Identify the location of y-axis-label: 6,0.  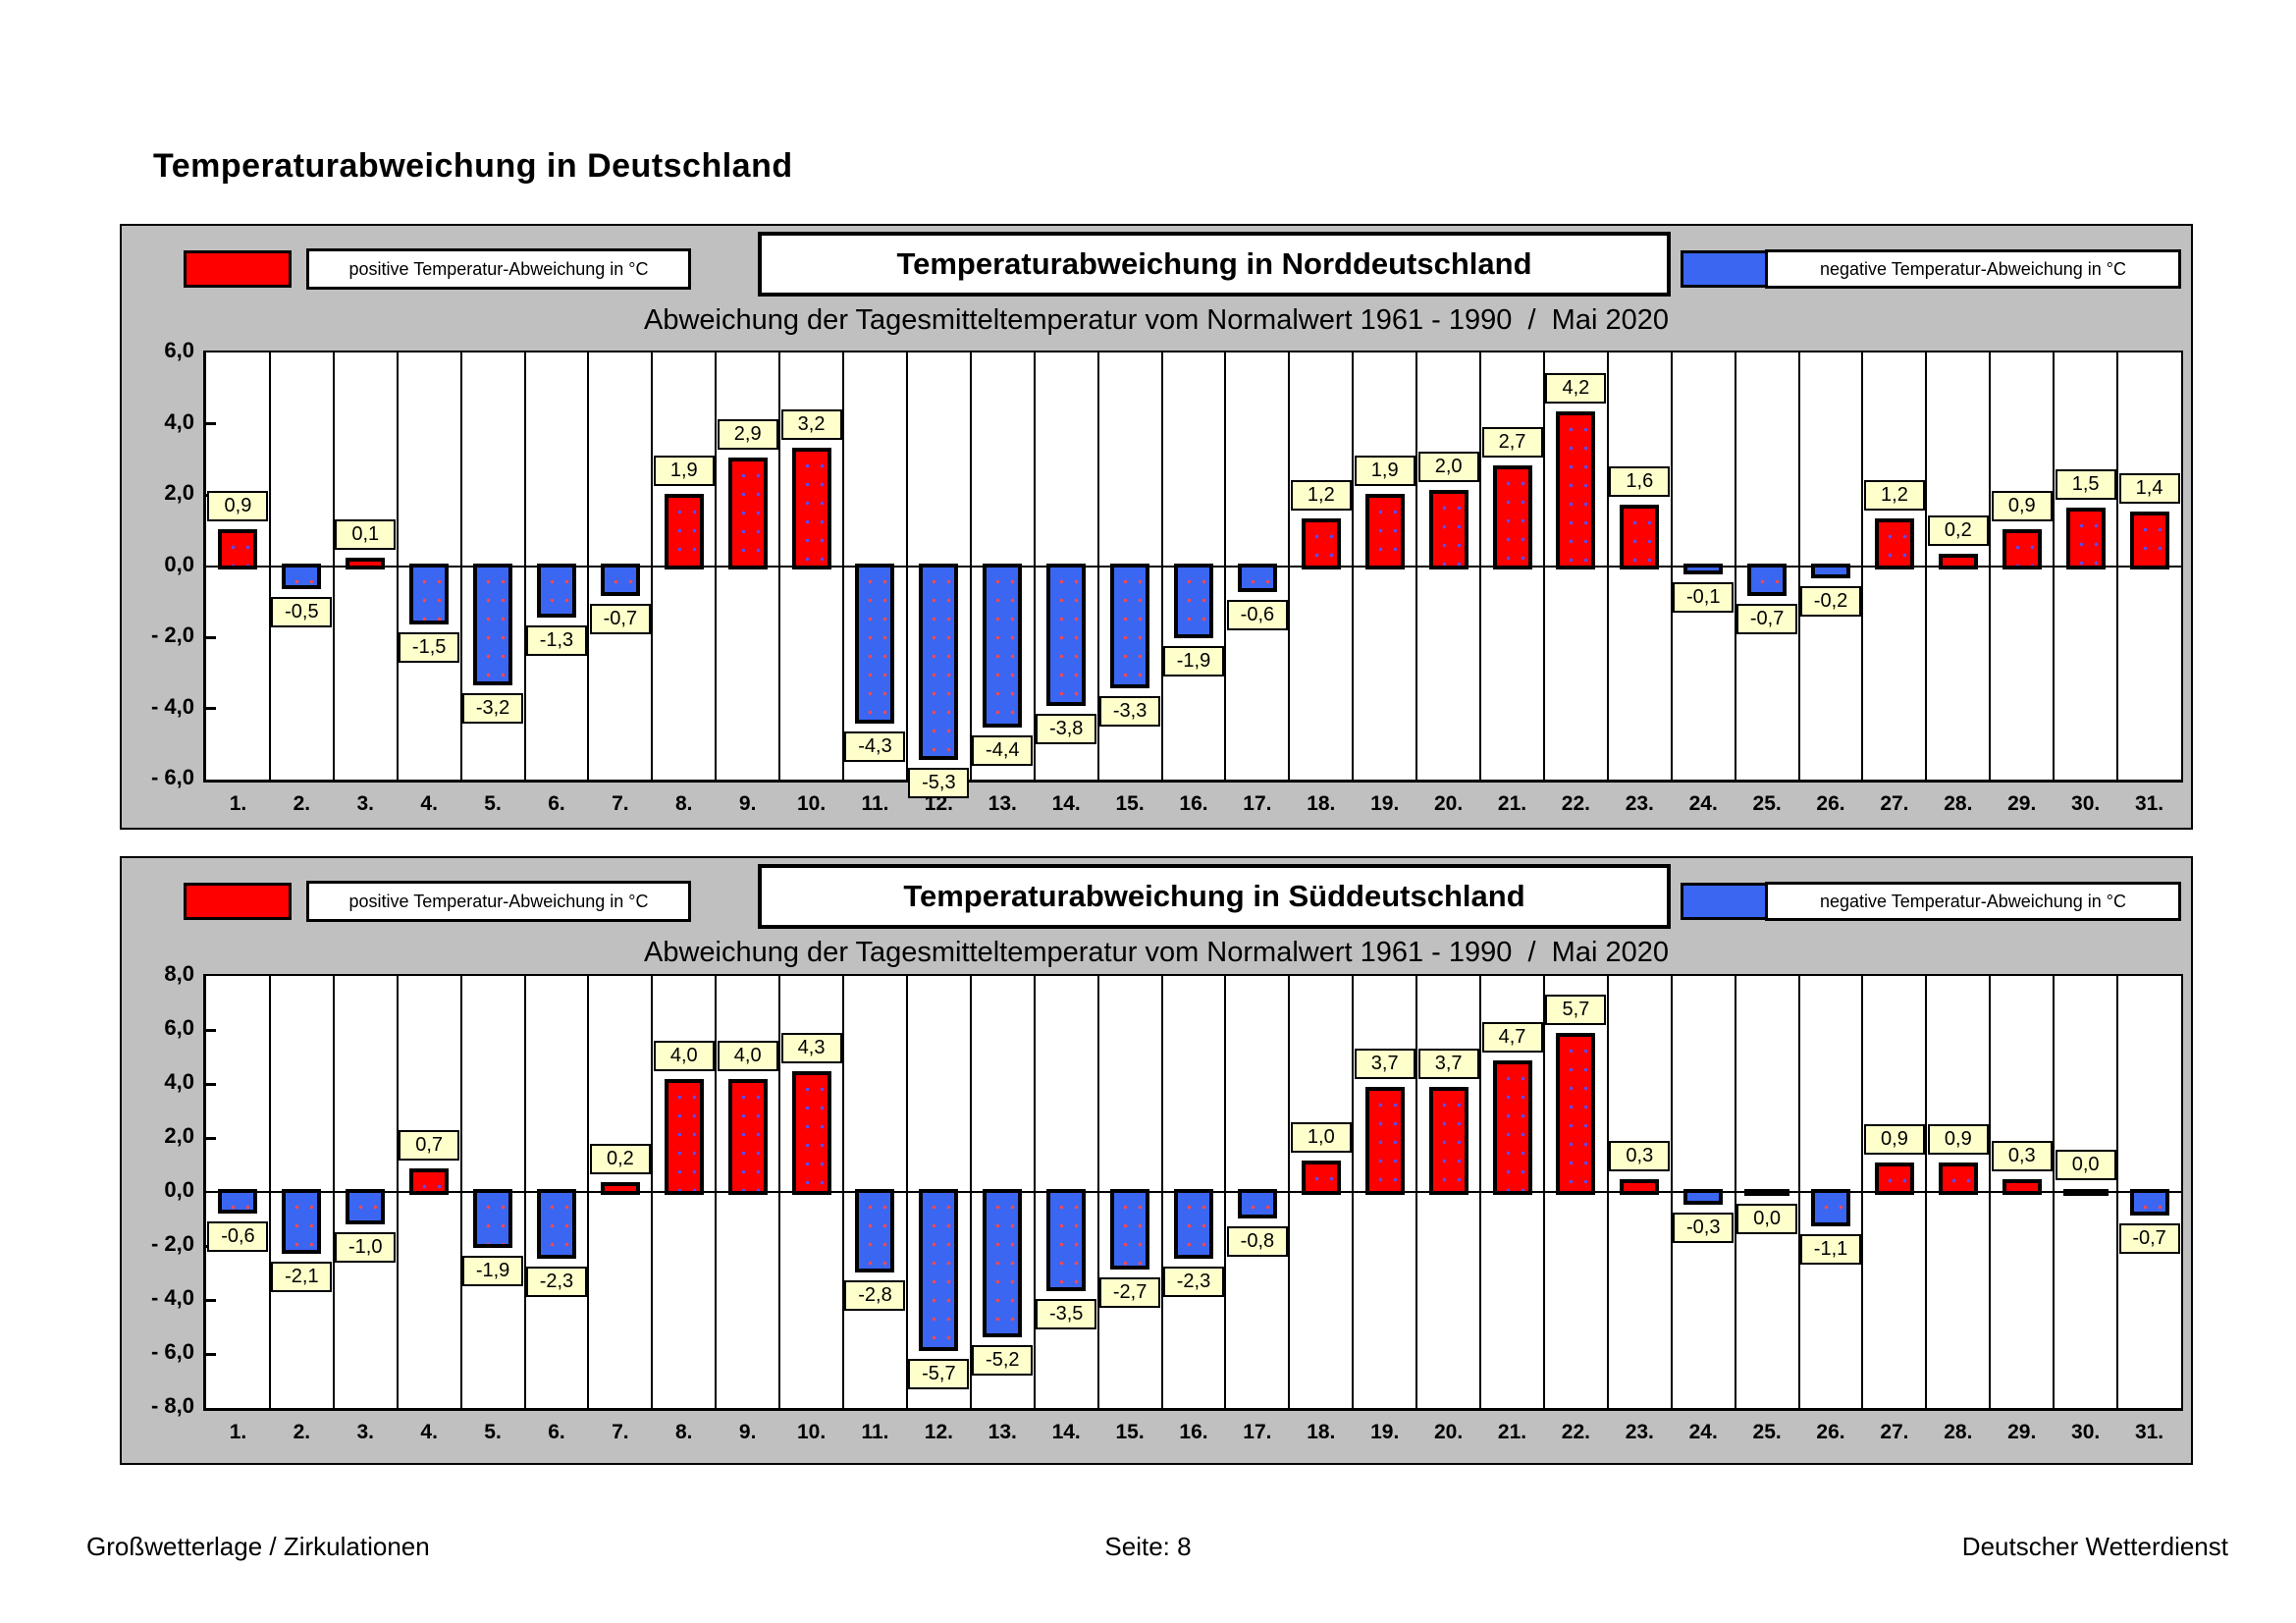
(179, 350).